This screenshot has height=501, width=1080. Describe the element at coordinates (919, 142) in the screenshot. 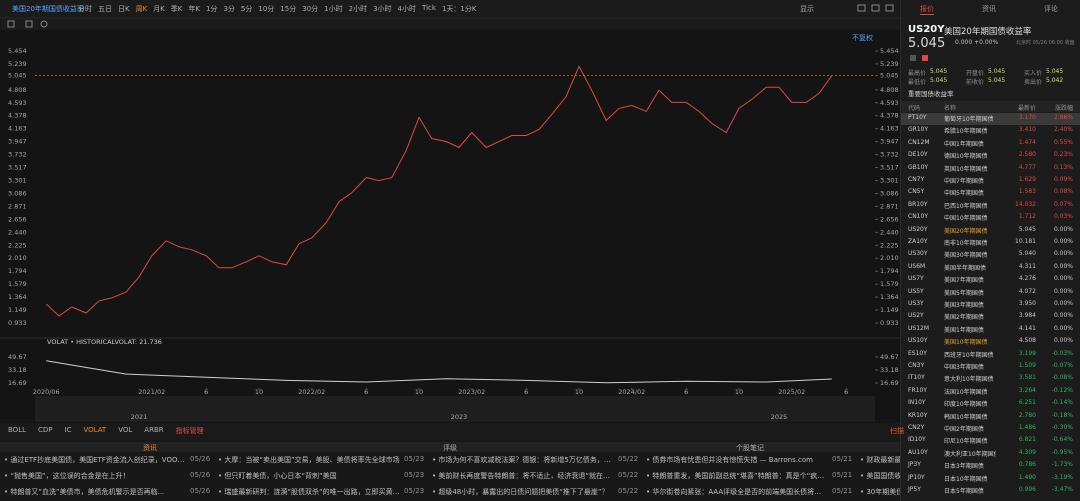

I see `table-cell: CN12M` at that location.